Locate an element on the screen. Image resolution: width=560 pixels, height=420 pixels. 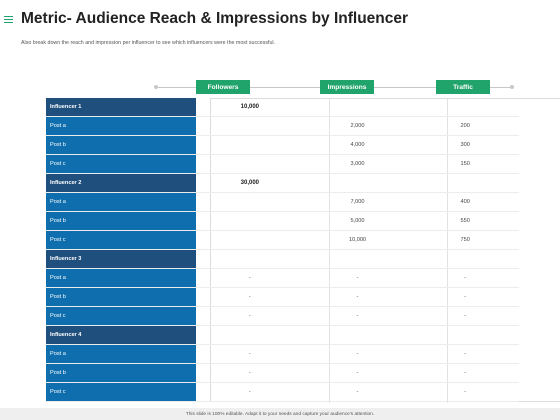
table-row: Post a 7,000 400 is located at coordinates (282, 202).